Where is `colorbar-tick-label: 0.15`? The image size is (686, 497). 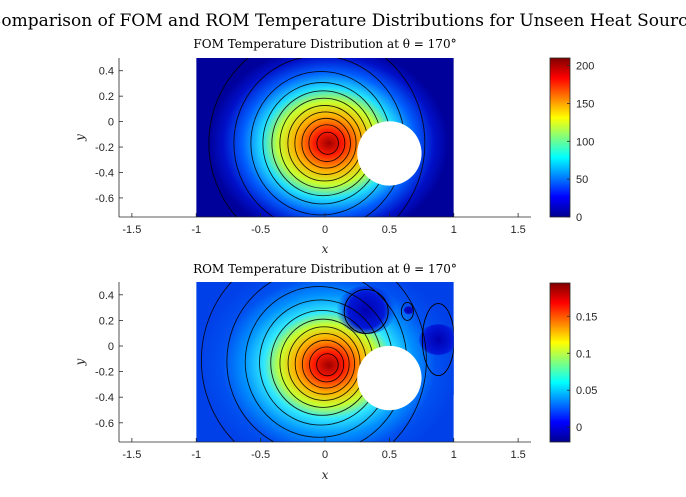 colorbar-tick-label: 0.15 is located at coordinates (586, 317).